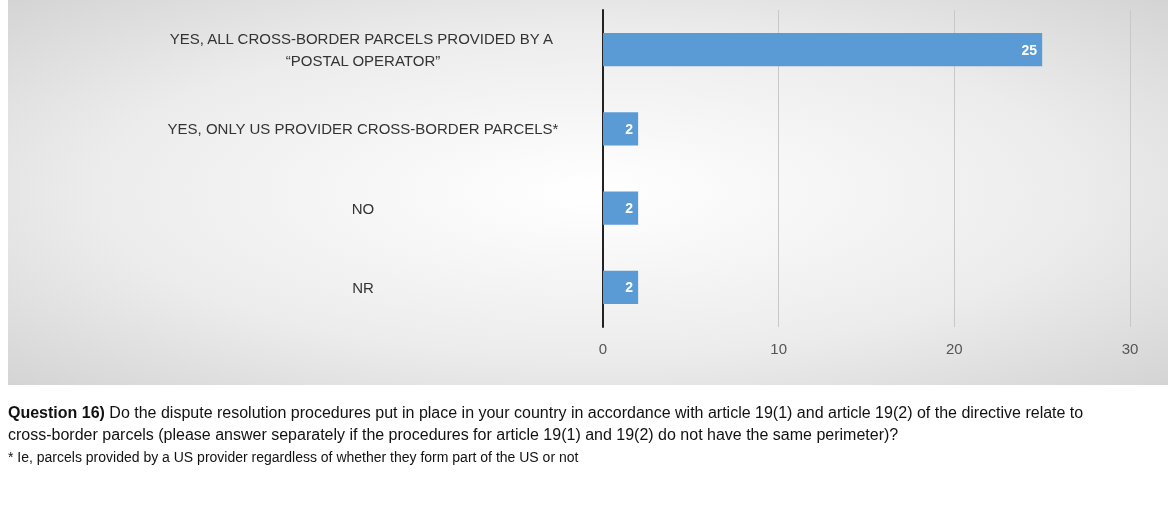 Image resolution: width=1171 pixels, height=517 pixels. Describe the element at coordinates (954, 348) in the screenshot. I see `x-tick-label: 20` at that location.